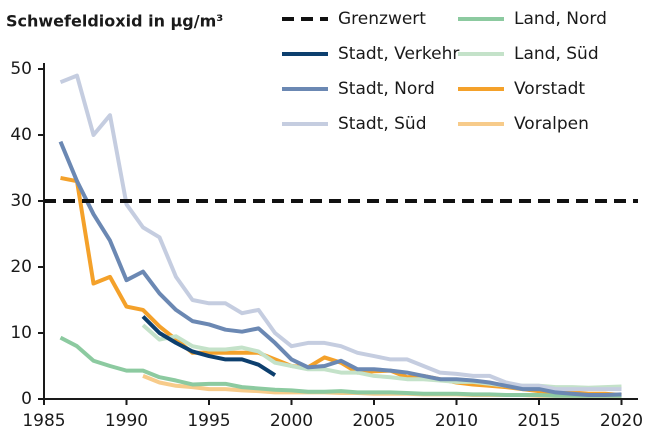 Image resolution: width=646 pixels, height=434 pixels. What do you see at coordinates (382, 124) in the screenshot?
I see `legend-label: Stadt, Süd` at bounding box center [382, 124].